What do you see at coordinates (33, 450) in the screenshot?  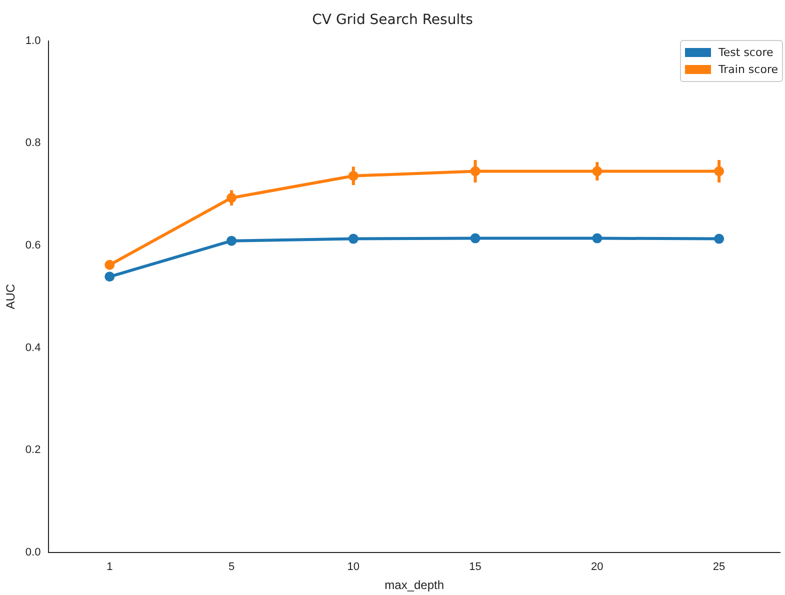 I see `y-tick-label: 0.2` at bounding box center [33, 450].